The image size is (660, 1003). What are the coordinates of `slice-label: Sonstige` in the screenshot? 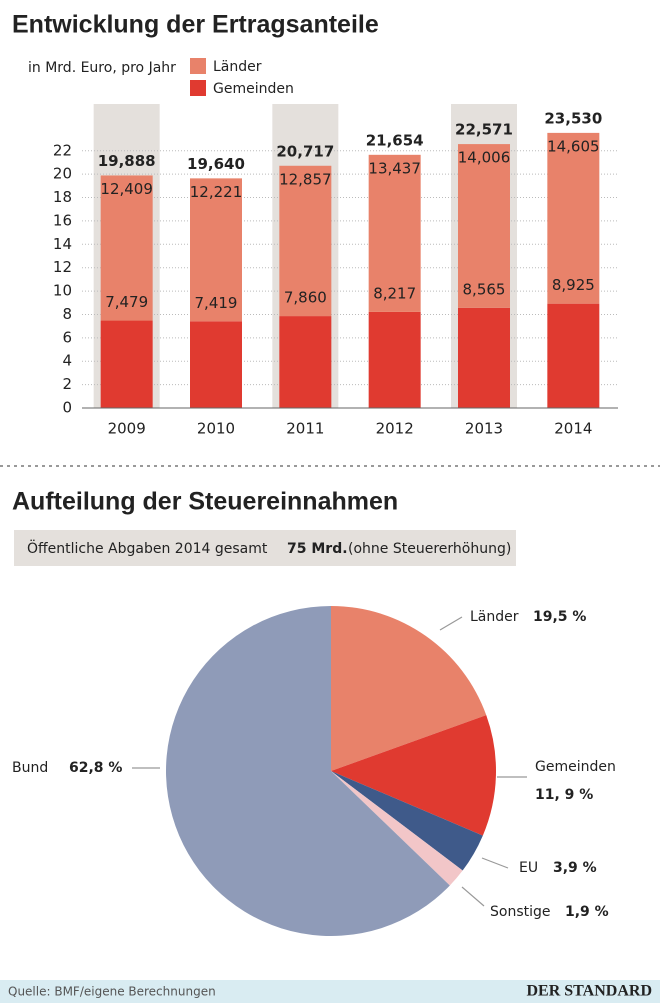 It's located at (520, 912).